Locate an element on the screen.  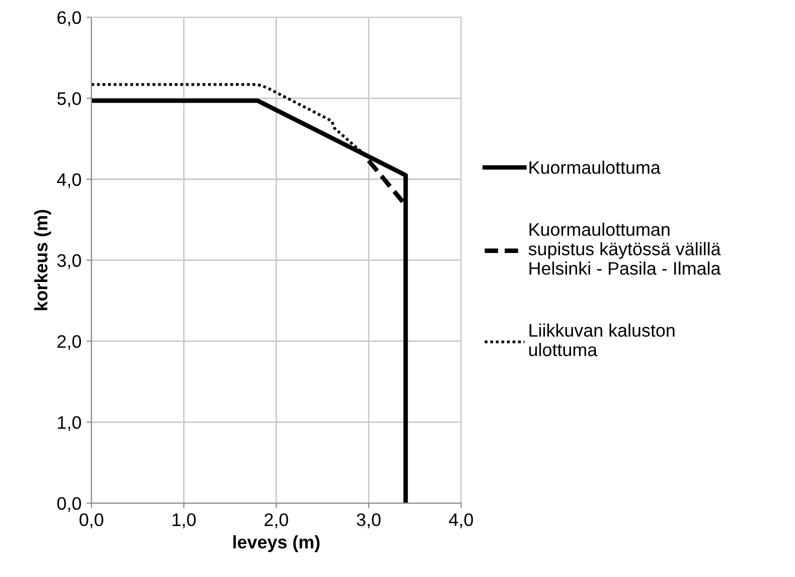
y-tick-label: 3,0 is located at coordinates (69, 262).